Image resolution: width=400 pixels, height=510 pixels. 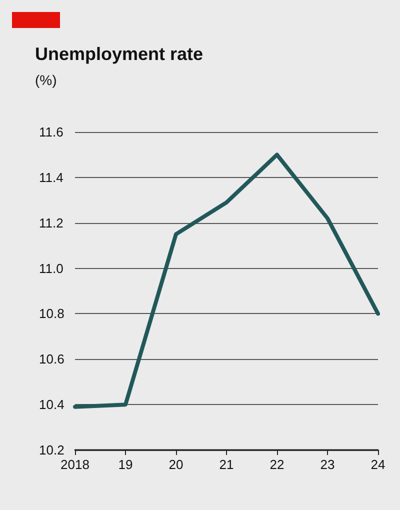 I want to click on chart-title: Unemployment rate, so click(x=119, y=54).